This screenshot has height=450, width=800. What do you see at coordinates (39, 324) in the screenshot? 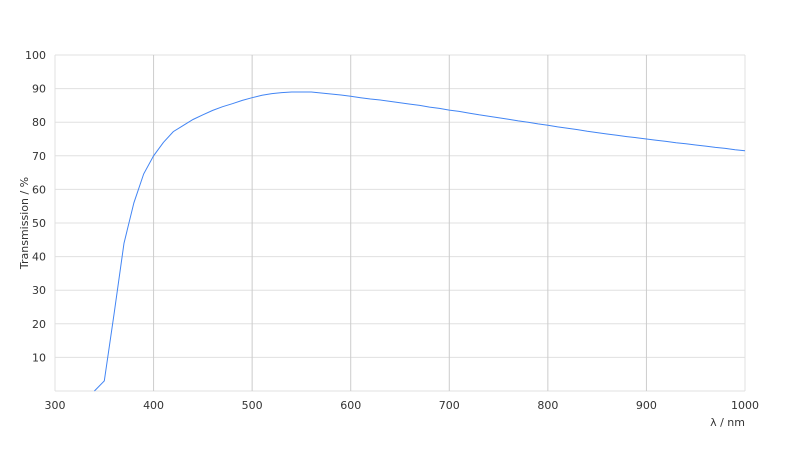
I see `y-tick-label: 20` at bounding box center [39, 324].